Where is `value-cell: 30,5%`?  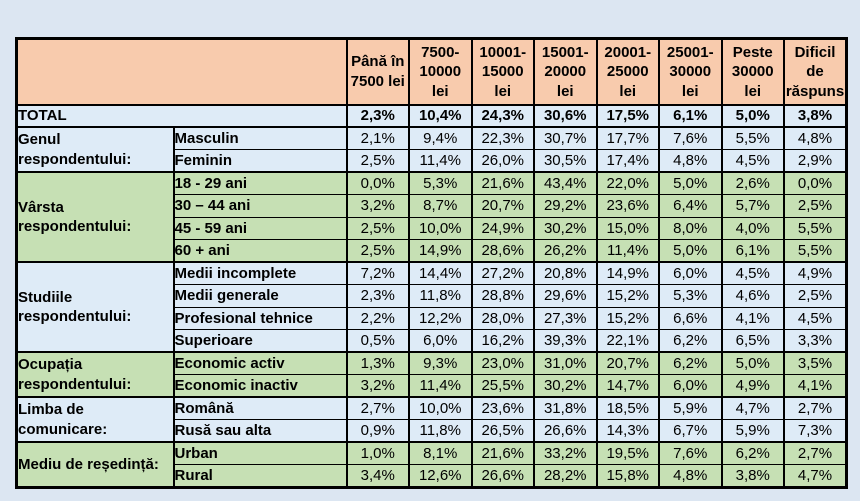 value-cell: 30,5% is located at coordinates (565, 161).